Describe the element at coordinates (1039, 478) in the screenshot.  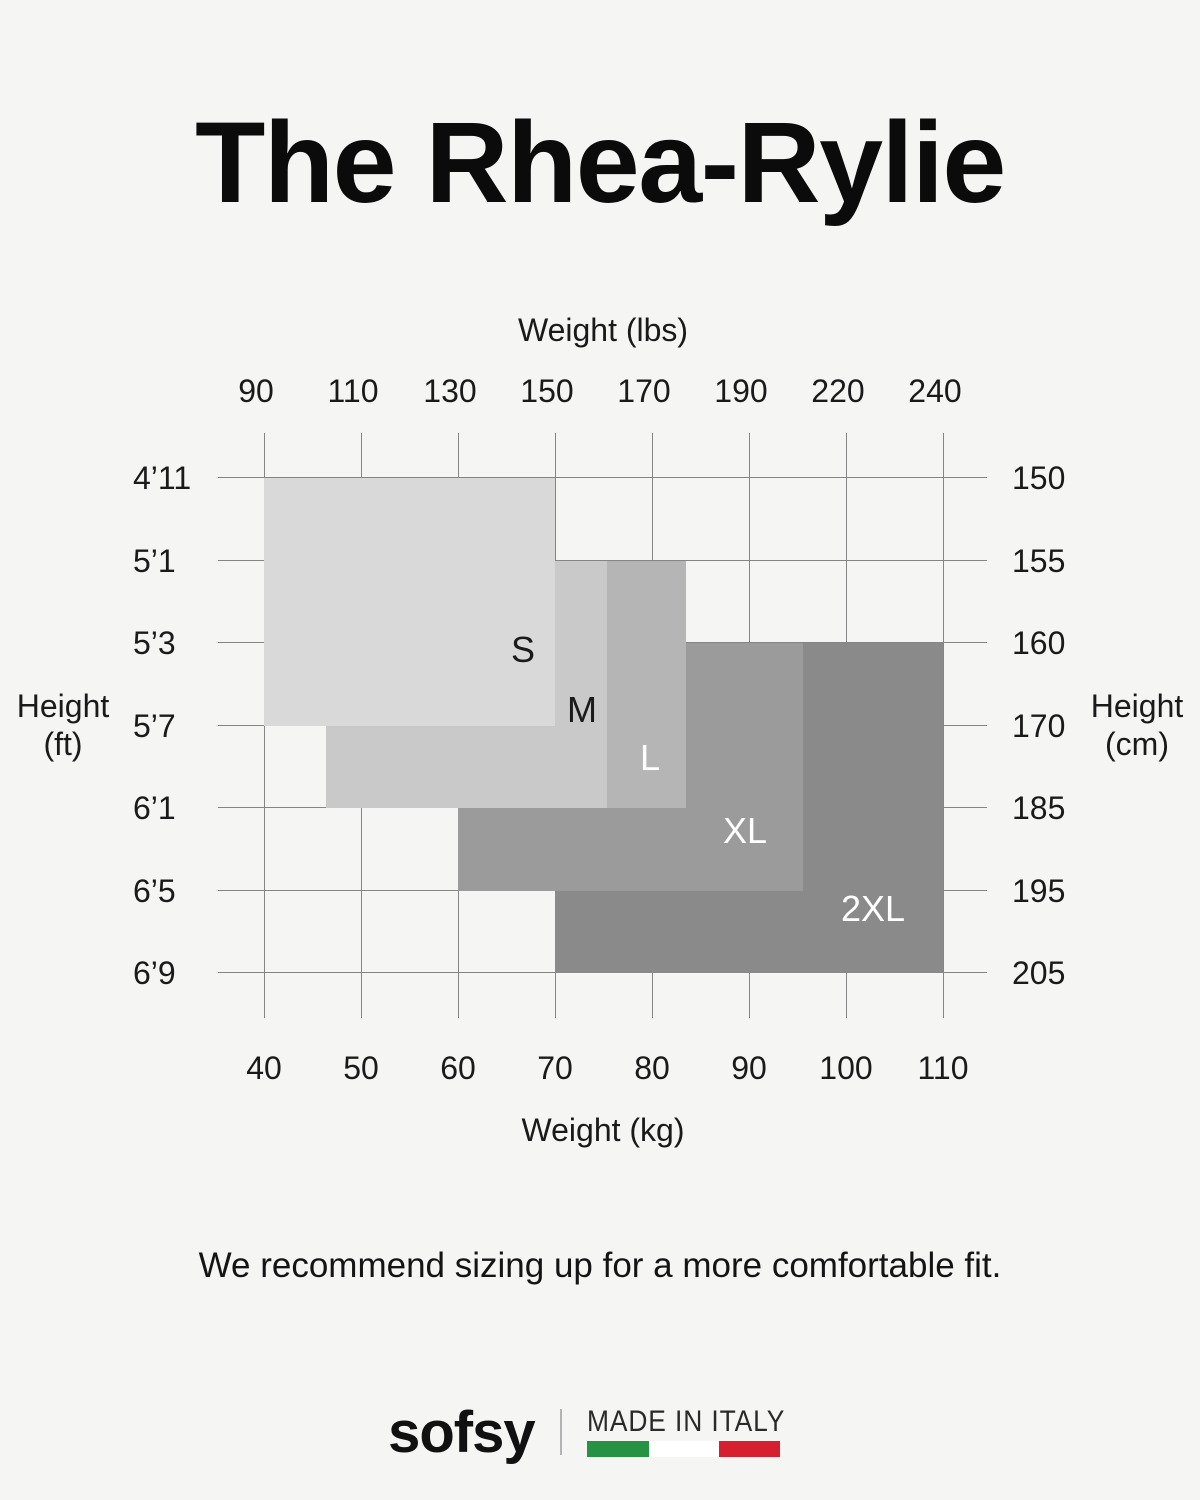
I see `right-tick-label: 150` at that location.